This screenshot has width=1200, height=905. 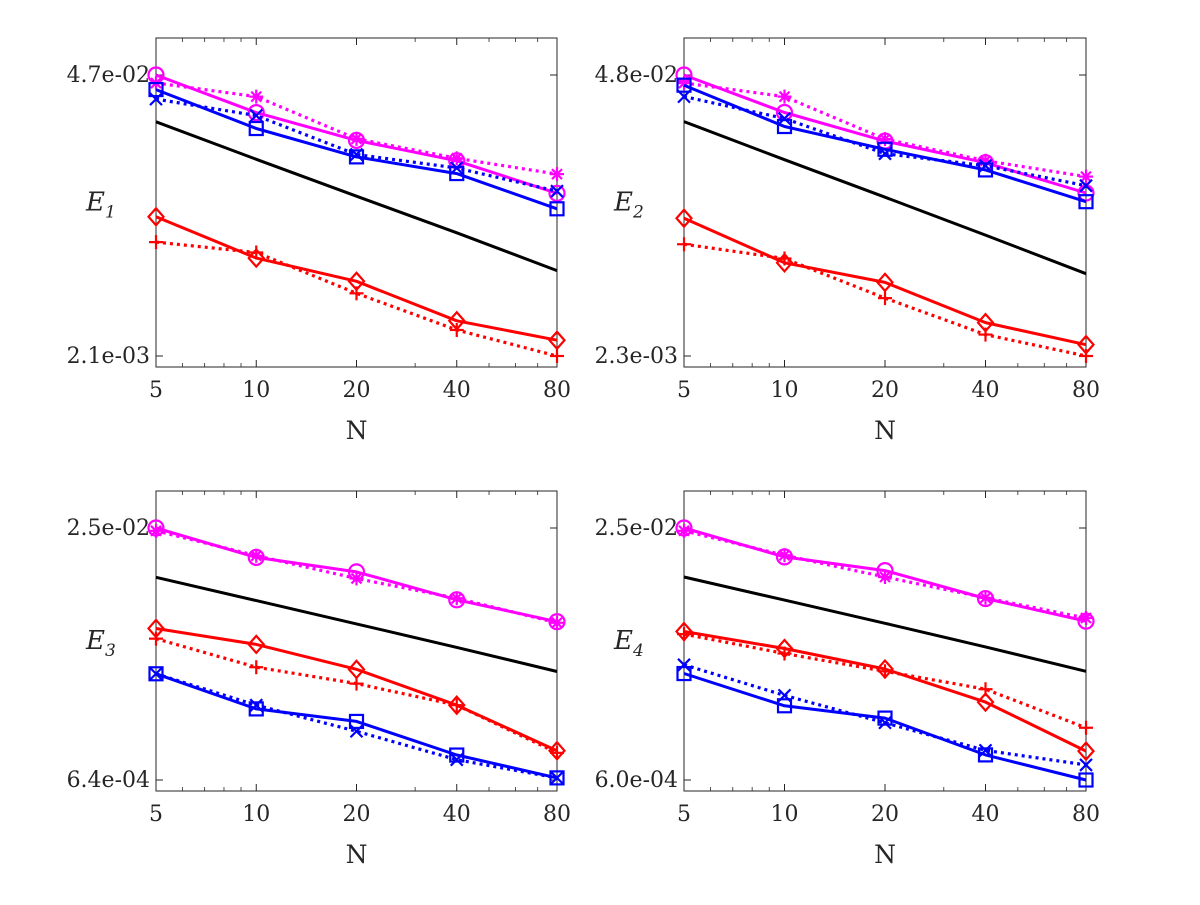 I want to click on series-magenta-dotted, so click(x=356, y=576).